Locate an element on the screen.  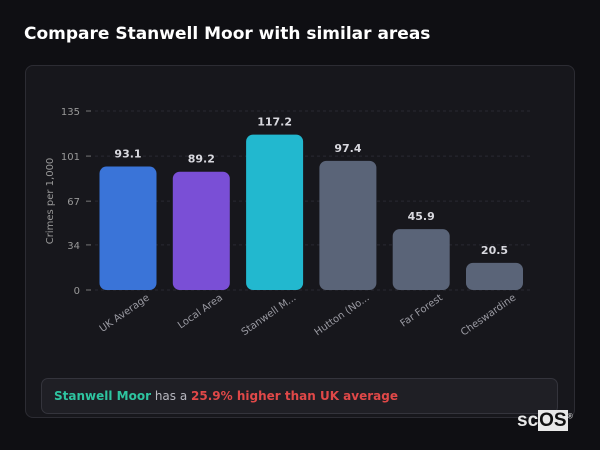
y-tick-label: 0 is located at coordinates (77, 291).